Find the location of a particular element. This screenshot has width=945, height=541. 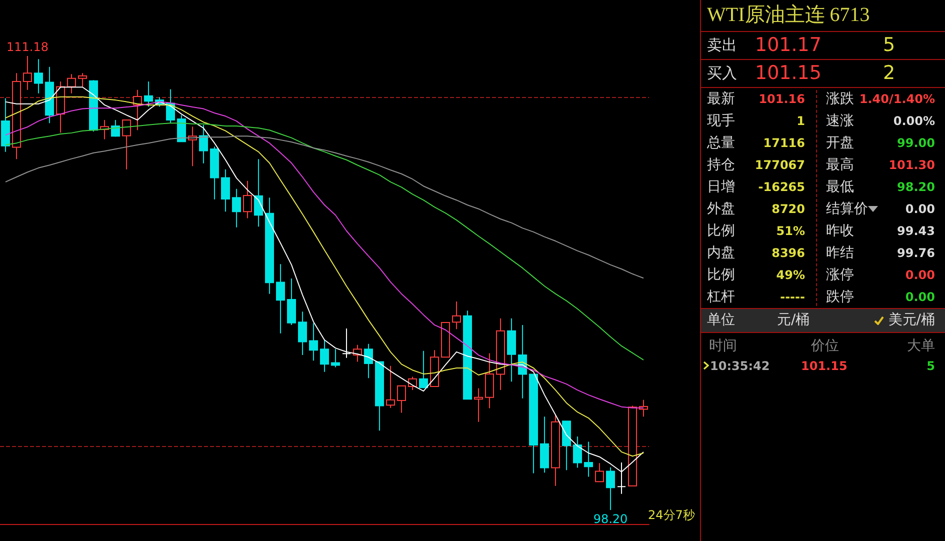

text: 价位 is located at coordinates (825, 346).